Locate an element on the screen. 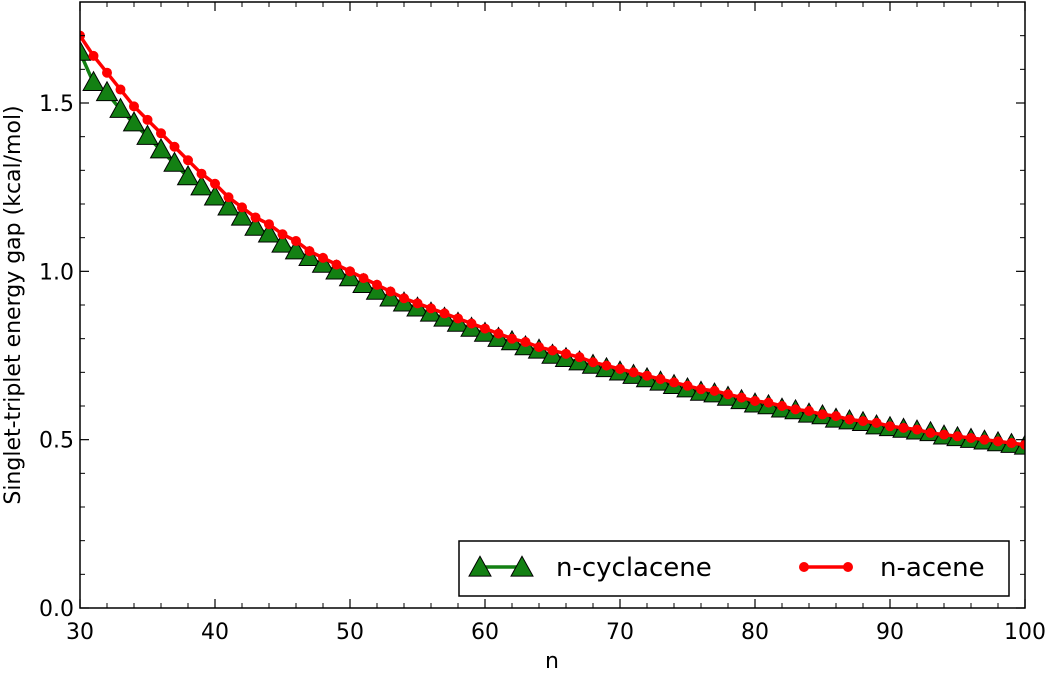  x-tick-label: 50 is located at coordinates (350, 632).